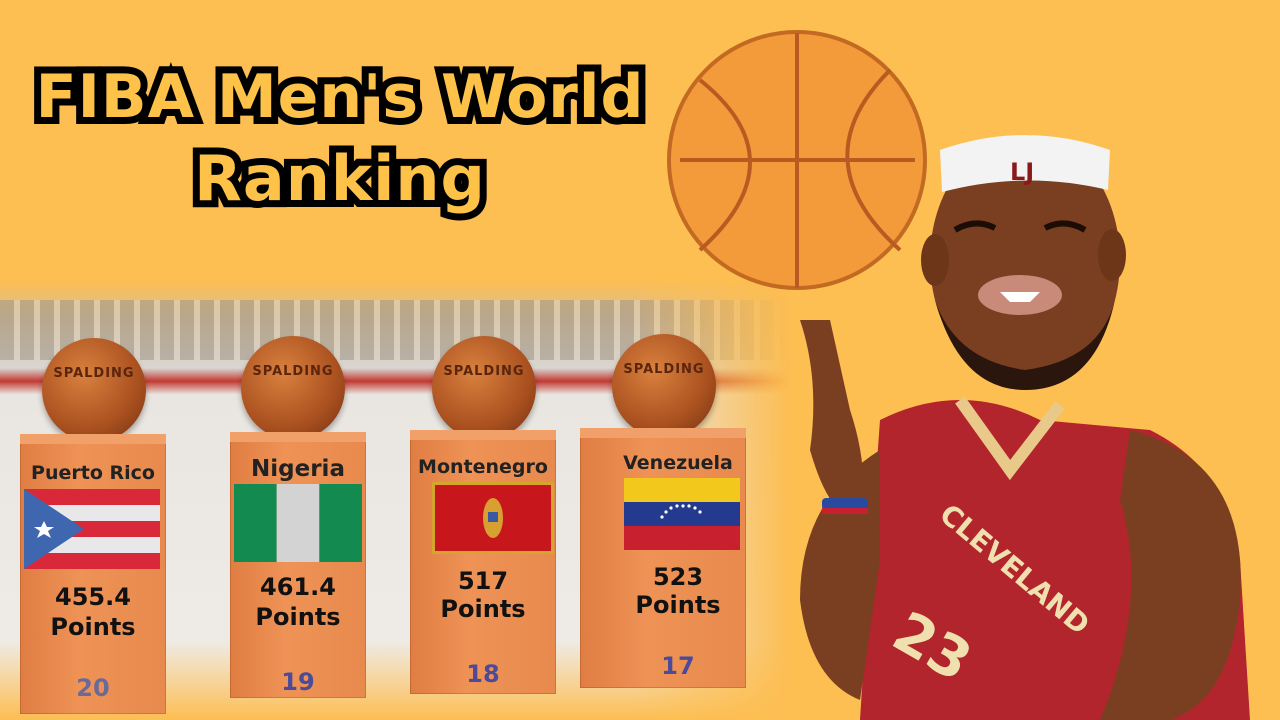 The width and height of the screenshot is (1280, 720). Describe the element at coordinates (682, 514) in the screenshot. I see `venezuela-flag` at that location.